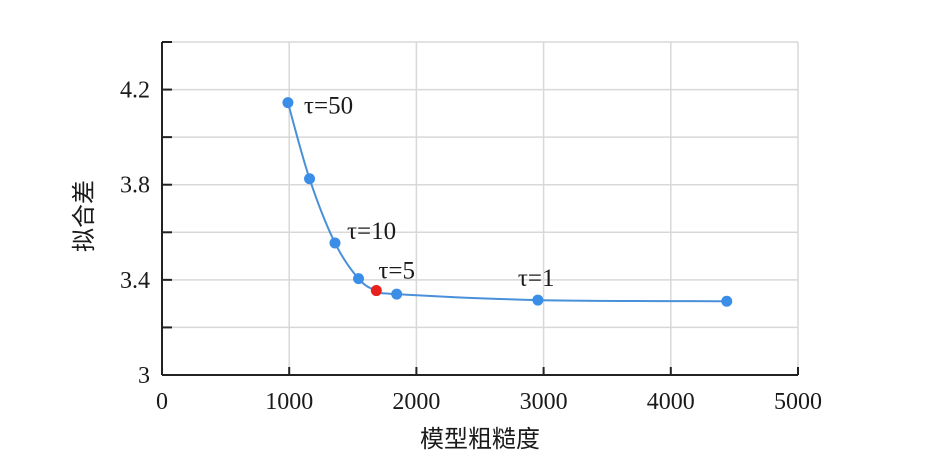 Image resolution: width=945 pixels, height=461 pixels. Describe the element at coordinates (371, 231) in the screenshot. I see `annotation-label: τ=10` at that location.